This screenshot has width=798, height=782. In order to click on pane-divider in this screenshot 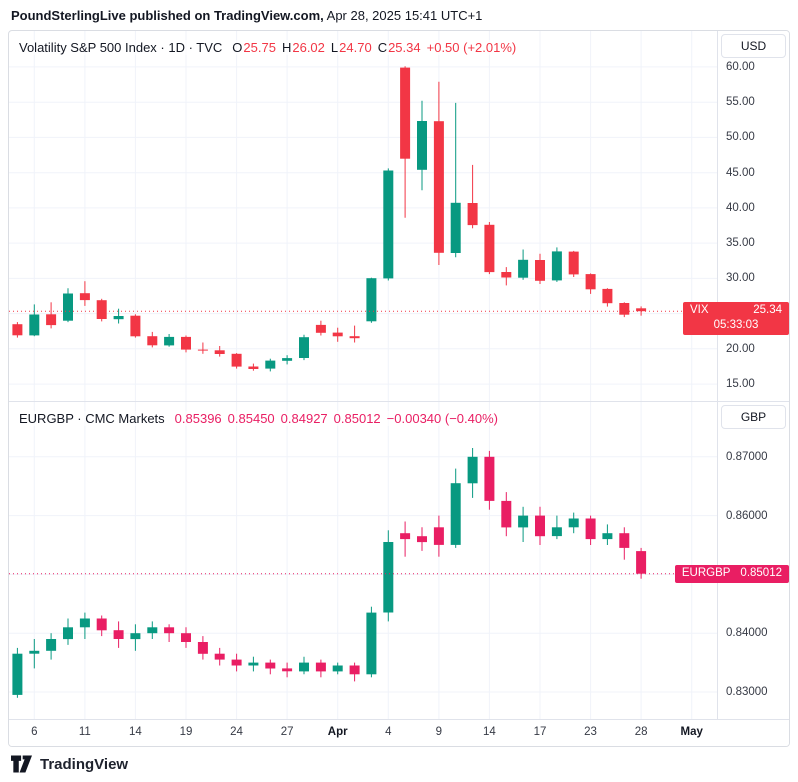, I will do `click(399, 401)`.